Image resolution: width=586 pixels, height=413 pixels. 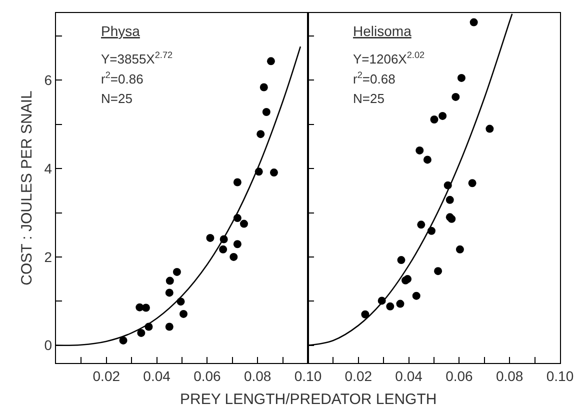 What do you see at coordinates (382, 31) in the screenshot?
I see `annotation: Helisoma` at bounding box center [382, 31].